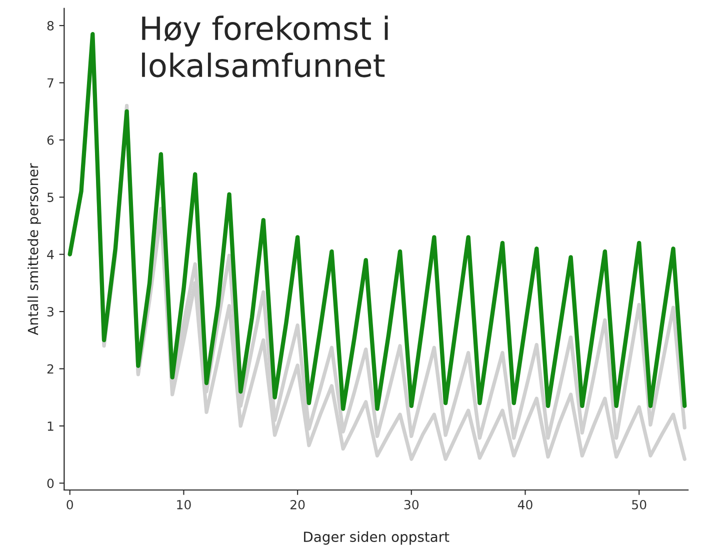 This screenshot has height=560, width=713. What do you see at coordinates (184, 505) in the screenshot?
I see `x-tick-label: 10` at bounding box center [184, 505].